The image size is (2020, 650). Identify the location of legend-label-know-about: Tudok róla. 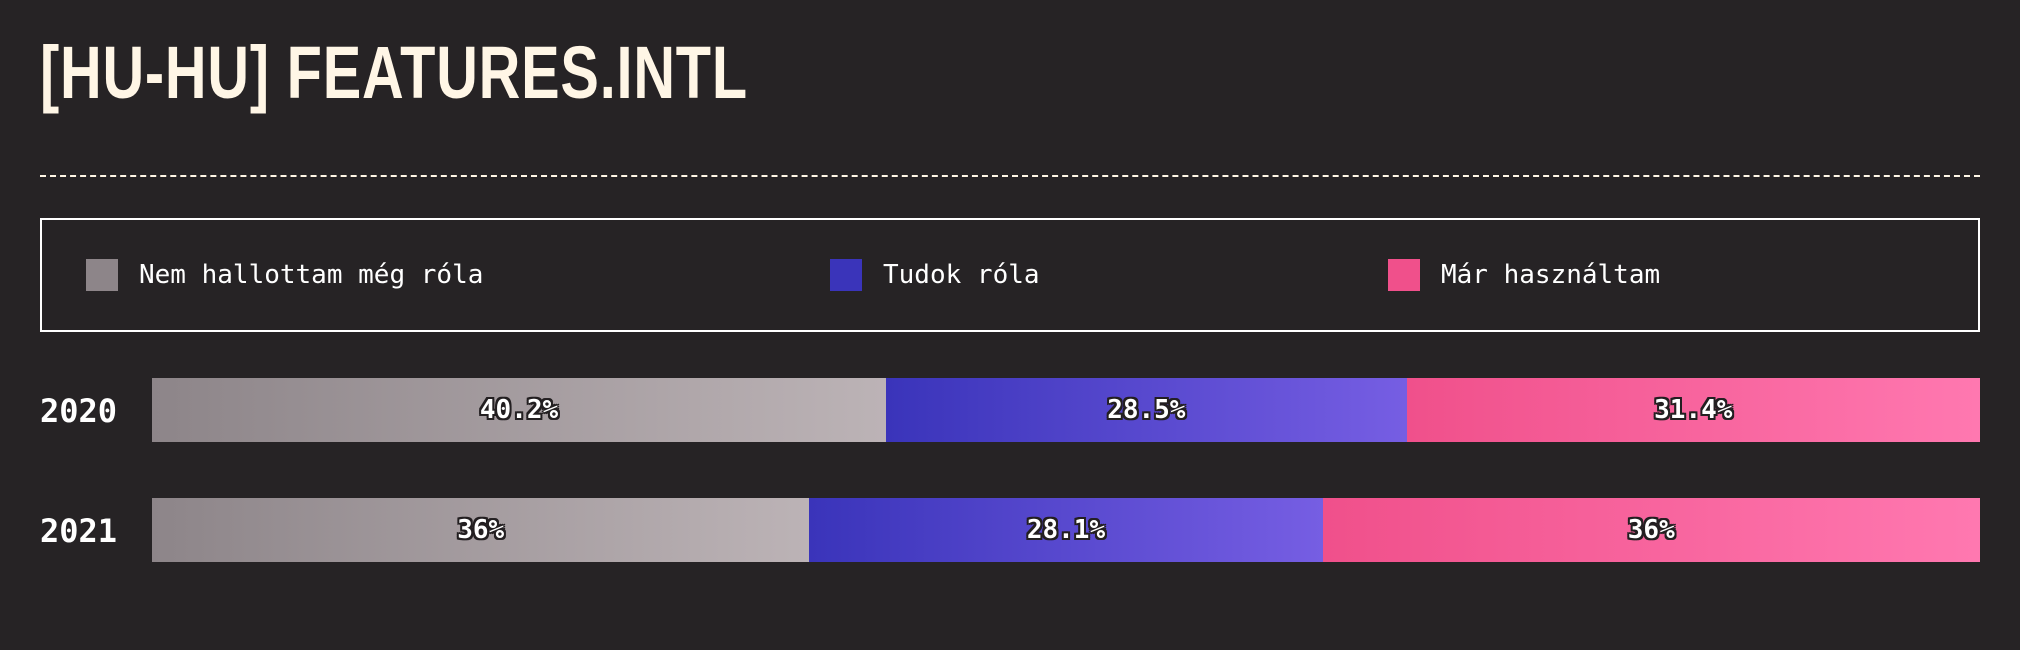
(961, 275).